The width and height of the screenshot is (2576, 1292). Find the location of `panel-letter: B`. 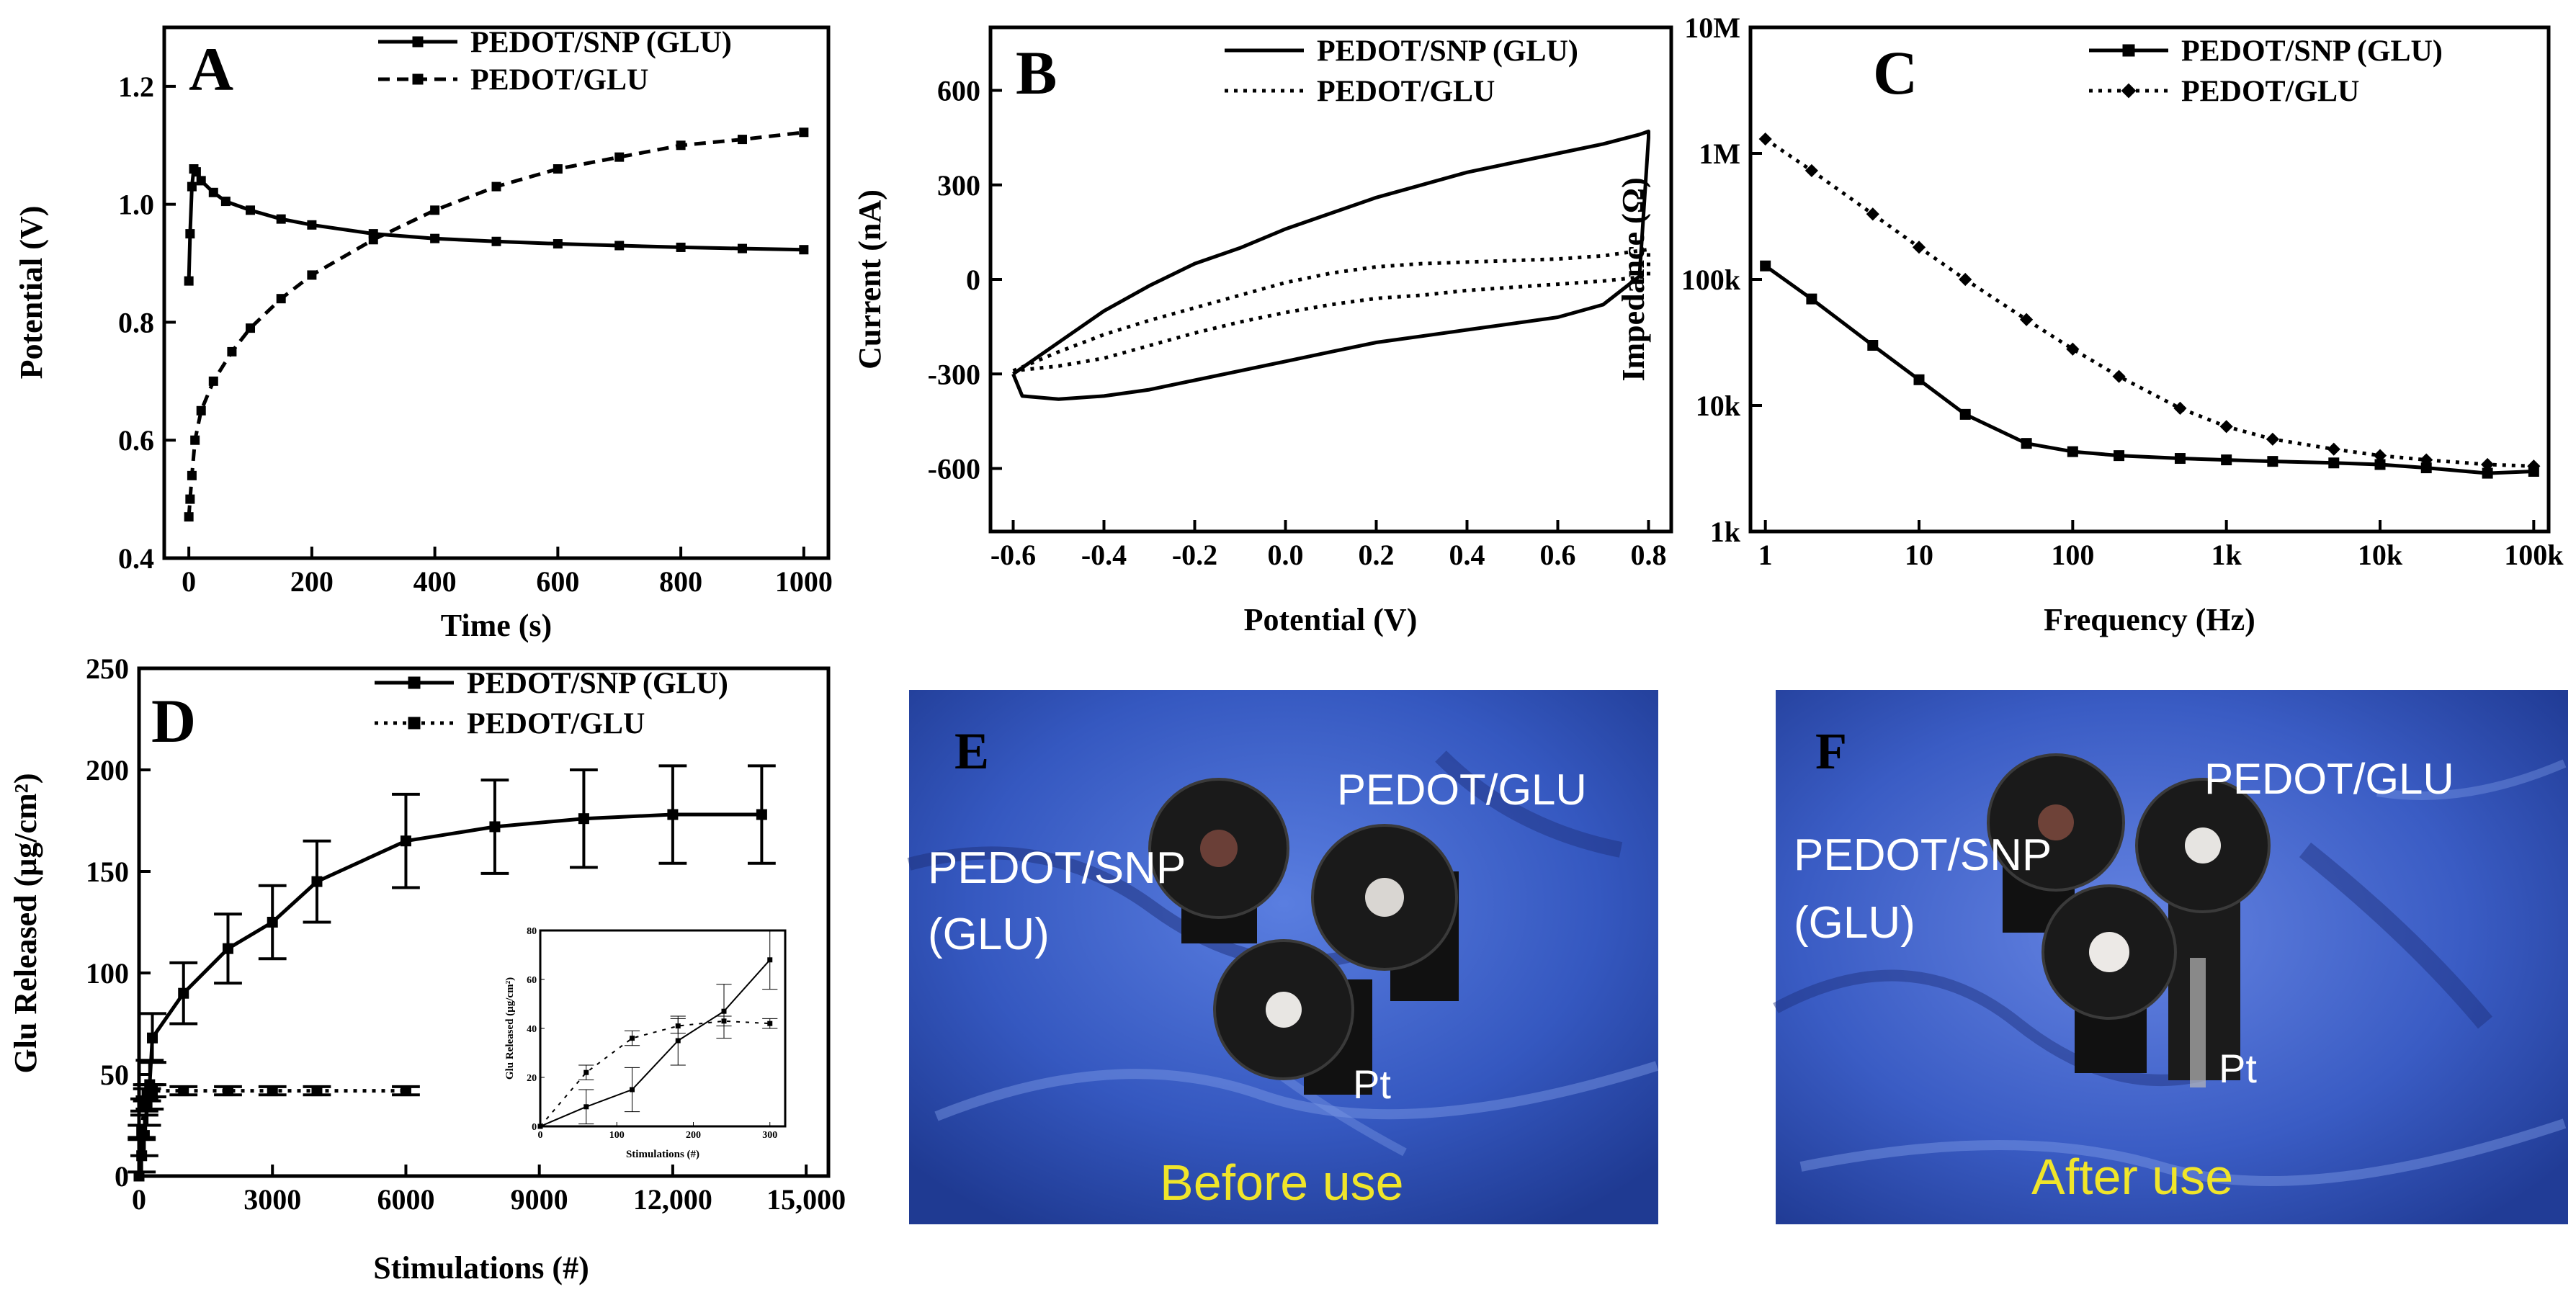

panel-letter: B is located at coordinates (1036, 72).